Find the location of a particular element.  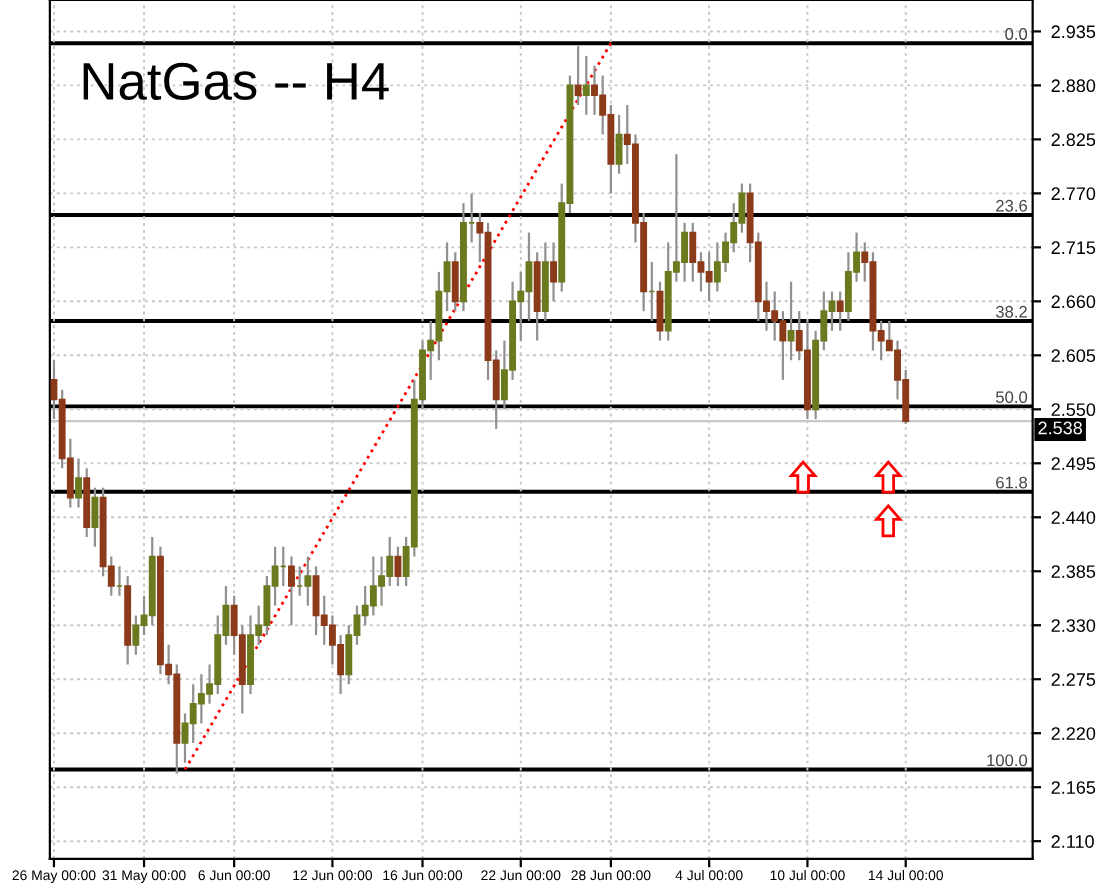

y-tick-label: 2.165 is located at coordinates (1073, 787).